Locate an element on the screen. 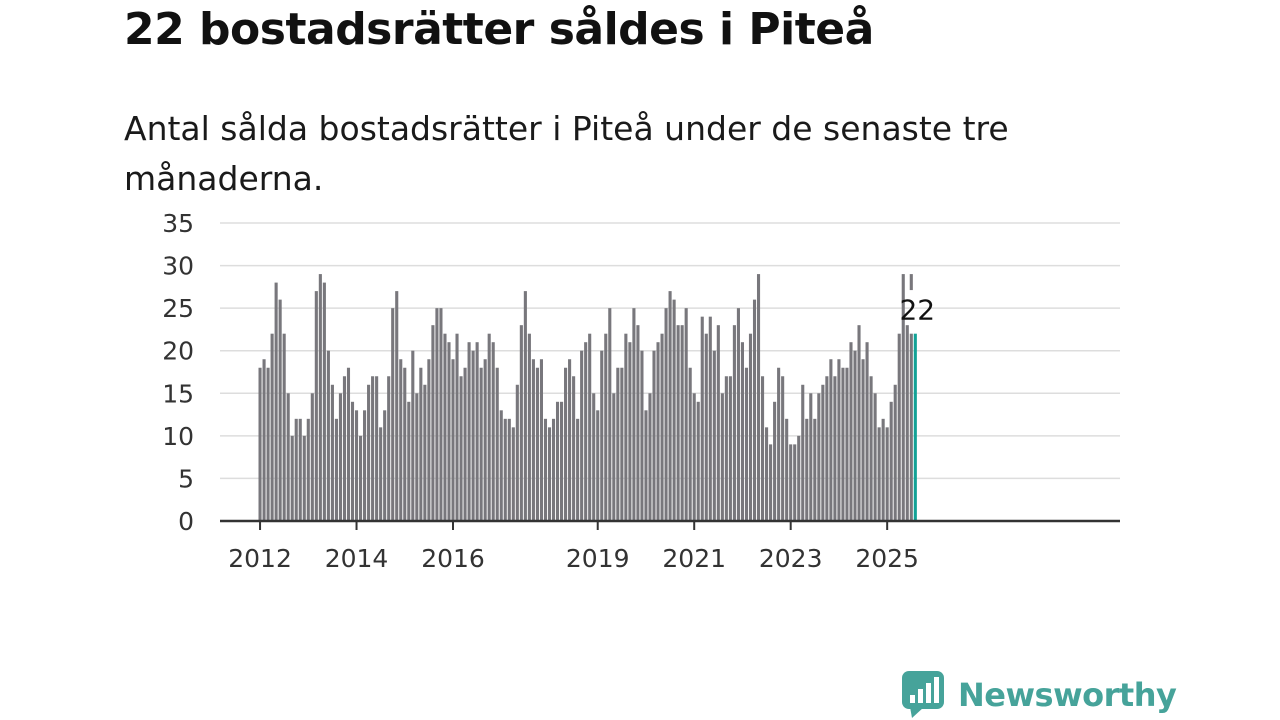 The width and height of the screenshot is (1280, 720). y-tick-label: 15 is located at coordinates (178, 393).